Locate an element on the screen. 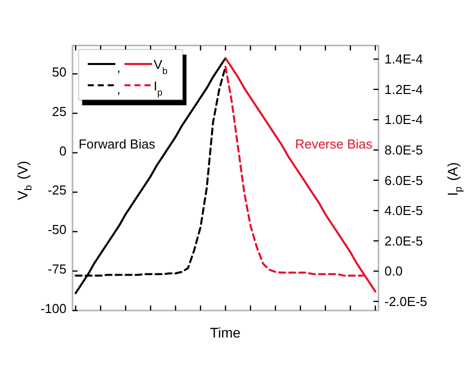 Image resolution: width=474 pixels, height=369 pixels. y2-tick-label: 1.0E-4 is located at coordinates (403, 120).